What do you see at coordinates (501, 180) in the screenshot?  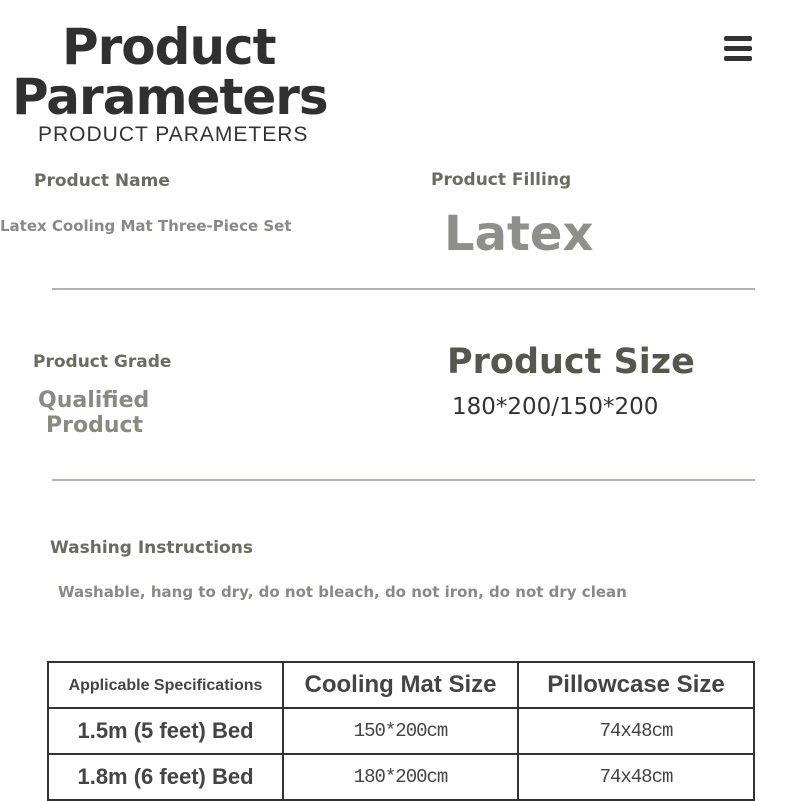 I see `product-filling-label: Product Filling` at bounding box center [501, 180].